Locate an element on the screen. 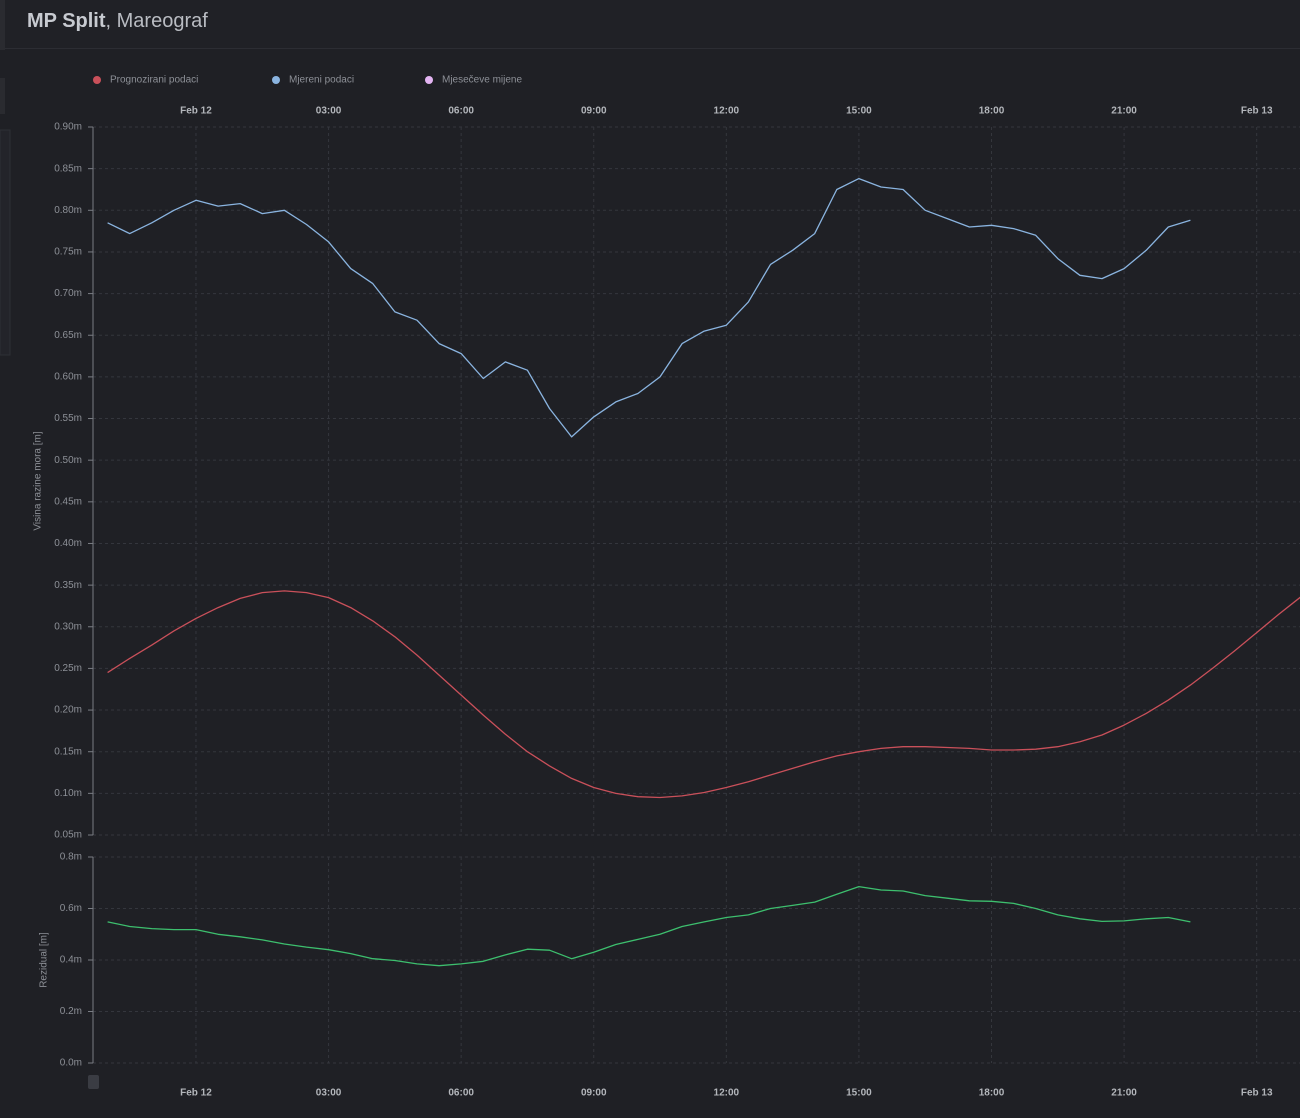 This screenshot has width=1300, height=1118. y-tick-label: 0.65m is located at coordinates (68, 335).